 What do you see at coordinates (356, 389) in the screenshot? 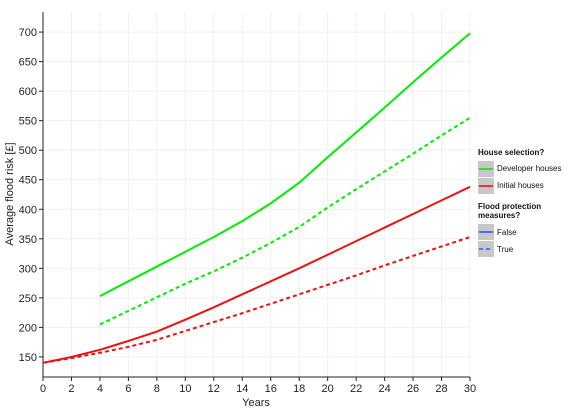
I see `x-tick-label: 22` at bounding box center [356, 389].